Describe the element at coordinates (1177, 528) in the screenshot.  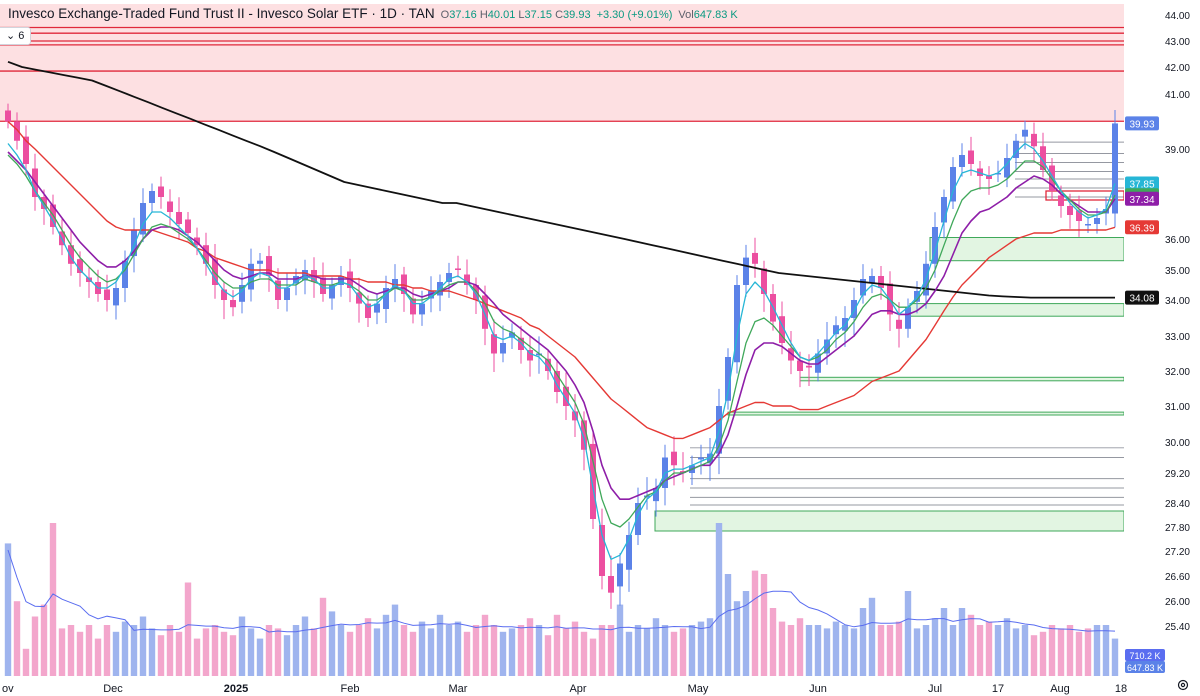
I see `y-tick-label: 27.80` at that location.